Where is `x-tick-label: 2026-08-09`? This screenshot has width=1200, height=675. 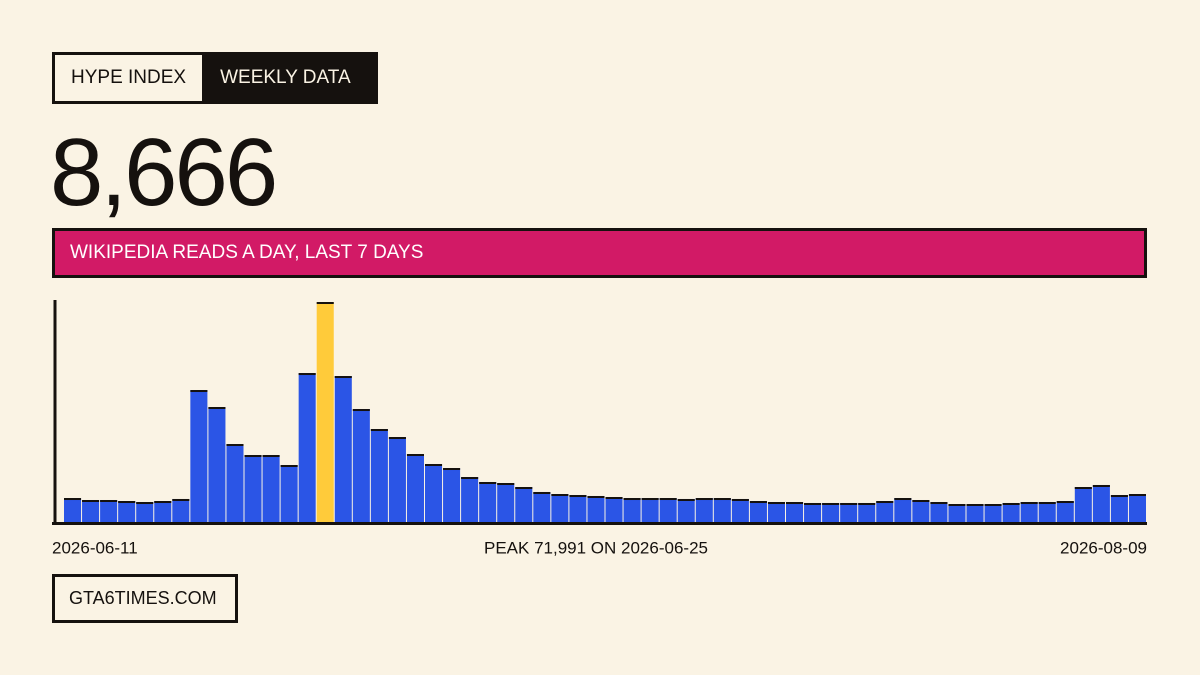
x-tick-label: 2026-08-09 is located at coordinates (1103, 547).